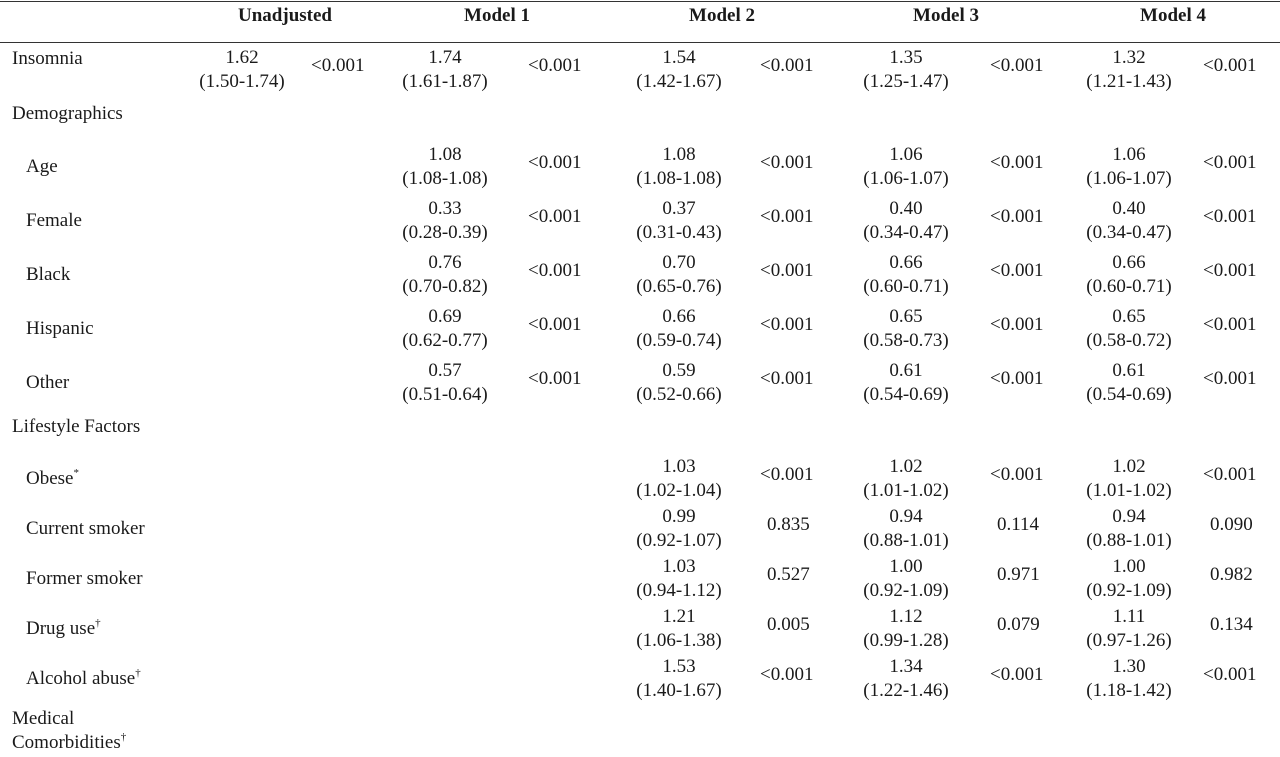 This screenshot has height=757, width=1280. What do you see at coordinates (83, 678) in the screenshot?
I see `row-label: Alcohol abuse†` at bounding box center [83, 678].